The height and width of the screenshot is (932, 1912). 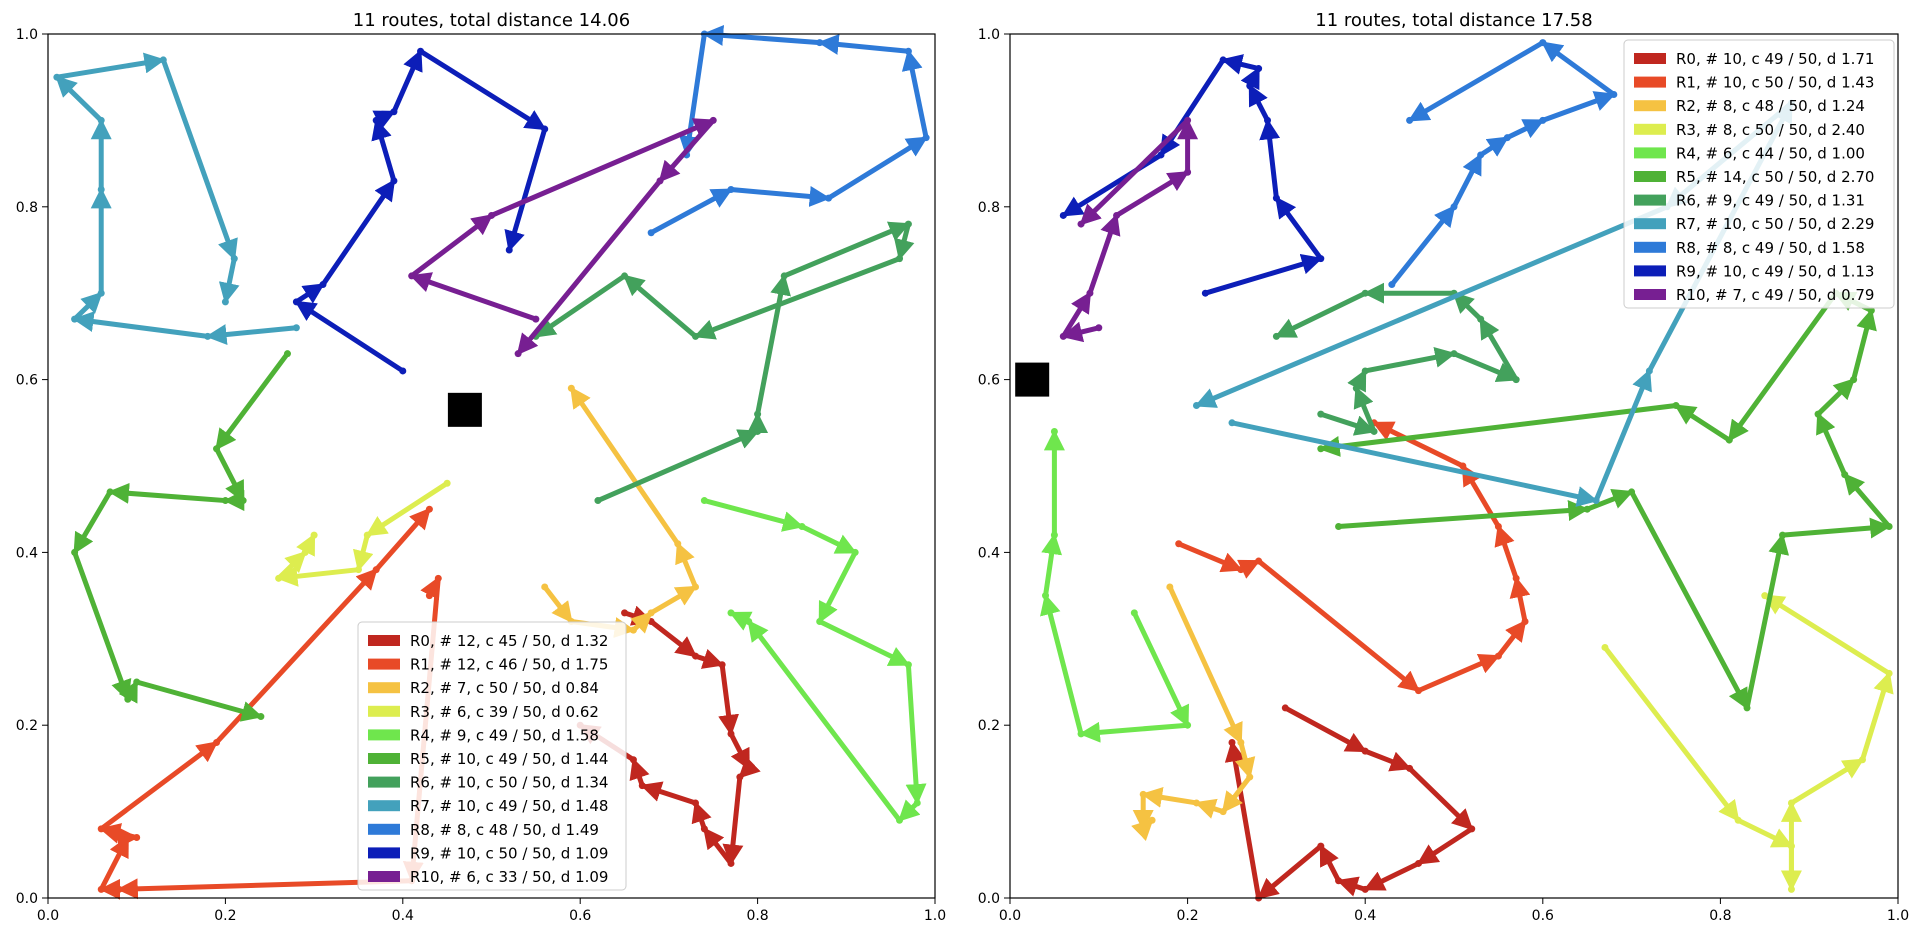 I want to click on x-tick-label: 0.2, so click(x=1187, y=916).